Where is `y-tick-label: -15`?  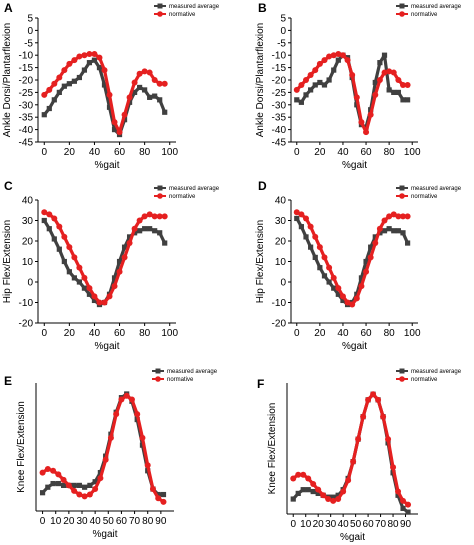
y-tick-label: -15 is located at coordinates (26, 68).